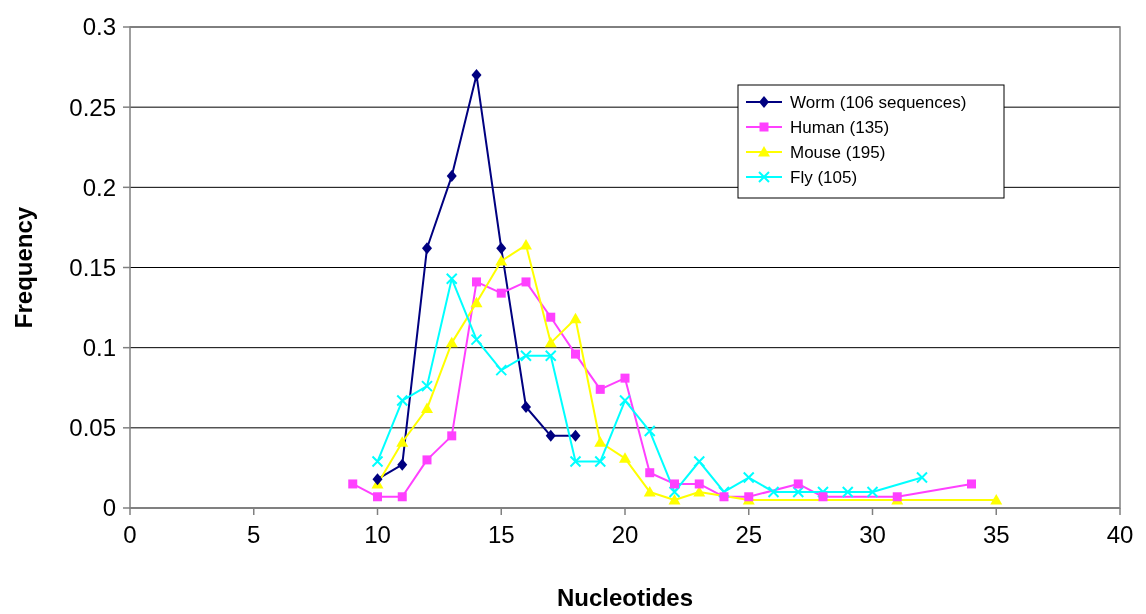 This screenshot has width=1146, height=614. I want to click on x-tick-label: 30, so click(872, 534).